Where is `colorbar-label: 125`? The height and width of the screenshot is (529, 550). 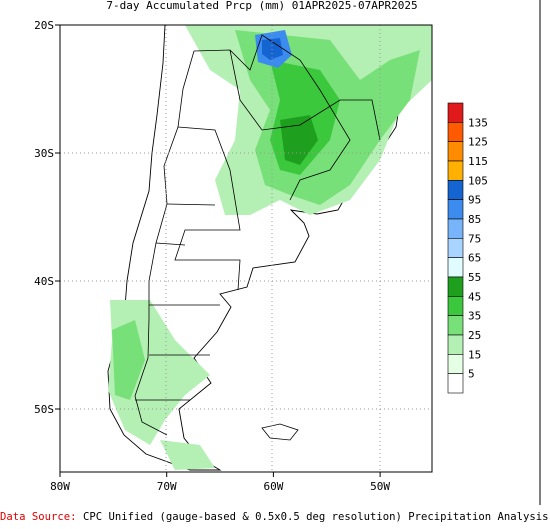
colorbar-label: 125 is located at coordinates (478, 142).